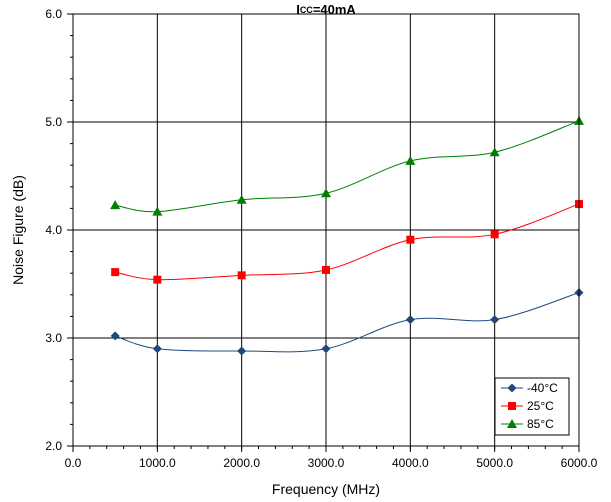  Describe the element at coordinates (494, 463) in the screenshot. I see `x-tick-label: 5000.0` at that location.